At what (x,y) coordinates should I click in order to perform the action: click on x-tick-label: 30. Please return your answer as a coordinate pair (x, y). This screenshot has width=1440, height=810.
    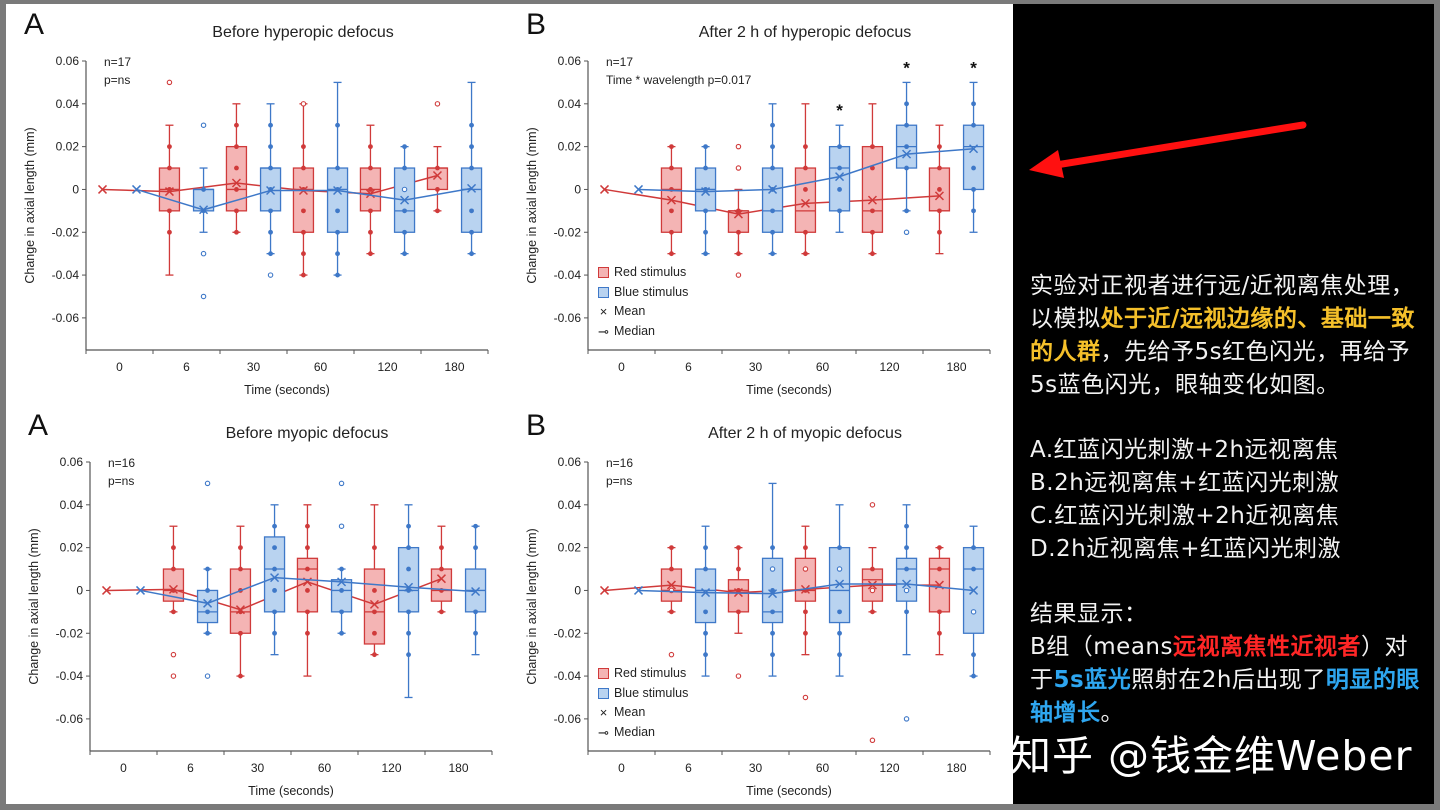
    Looking at the image, I should click on (756, 367).